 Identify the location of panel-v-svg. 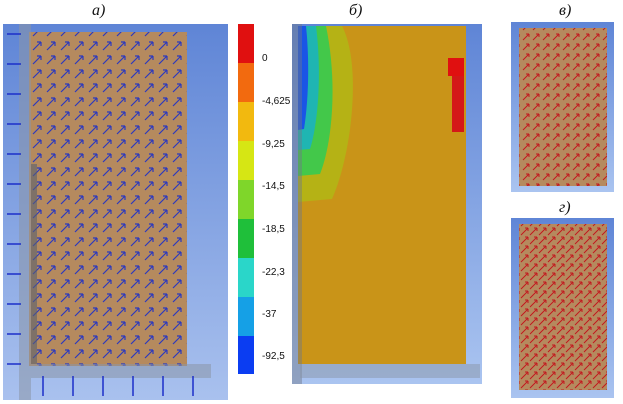
(562, 107).